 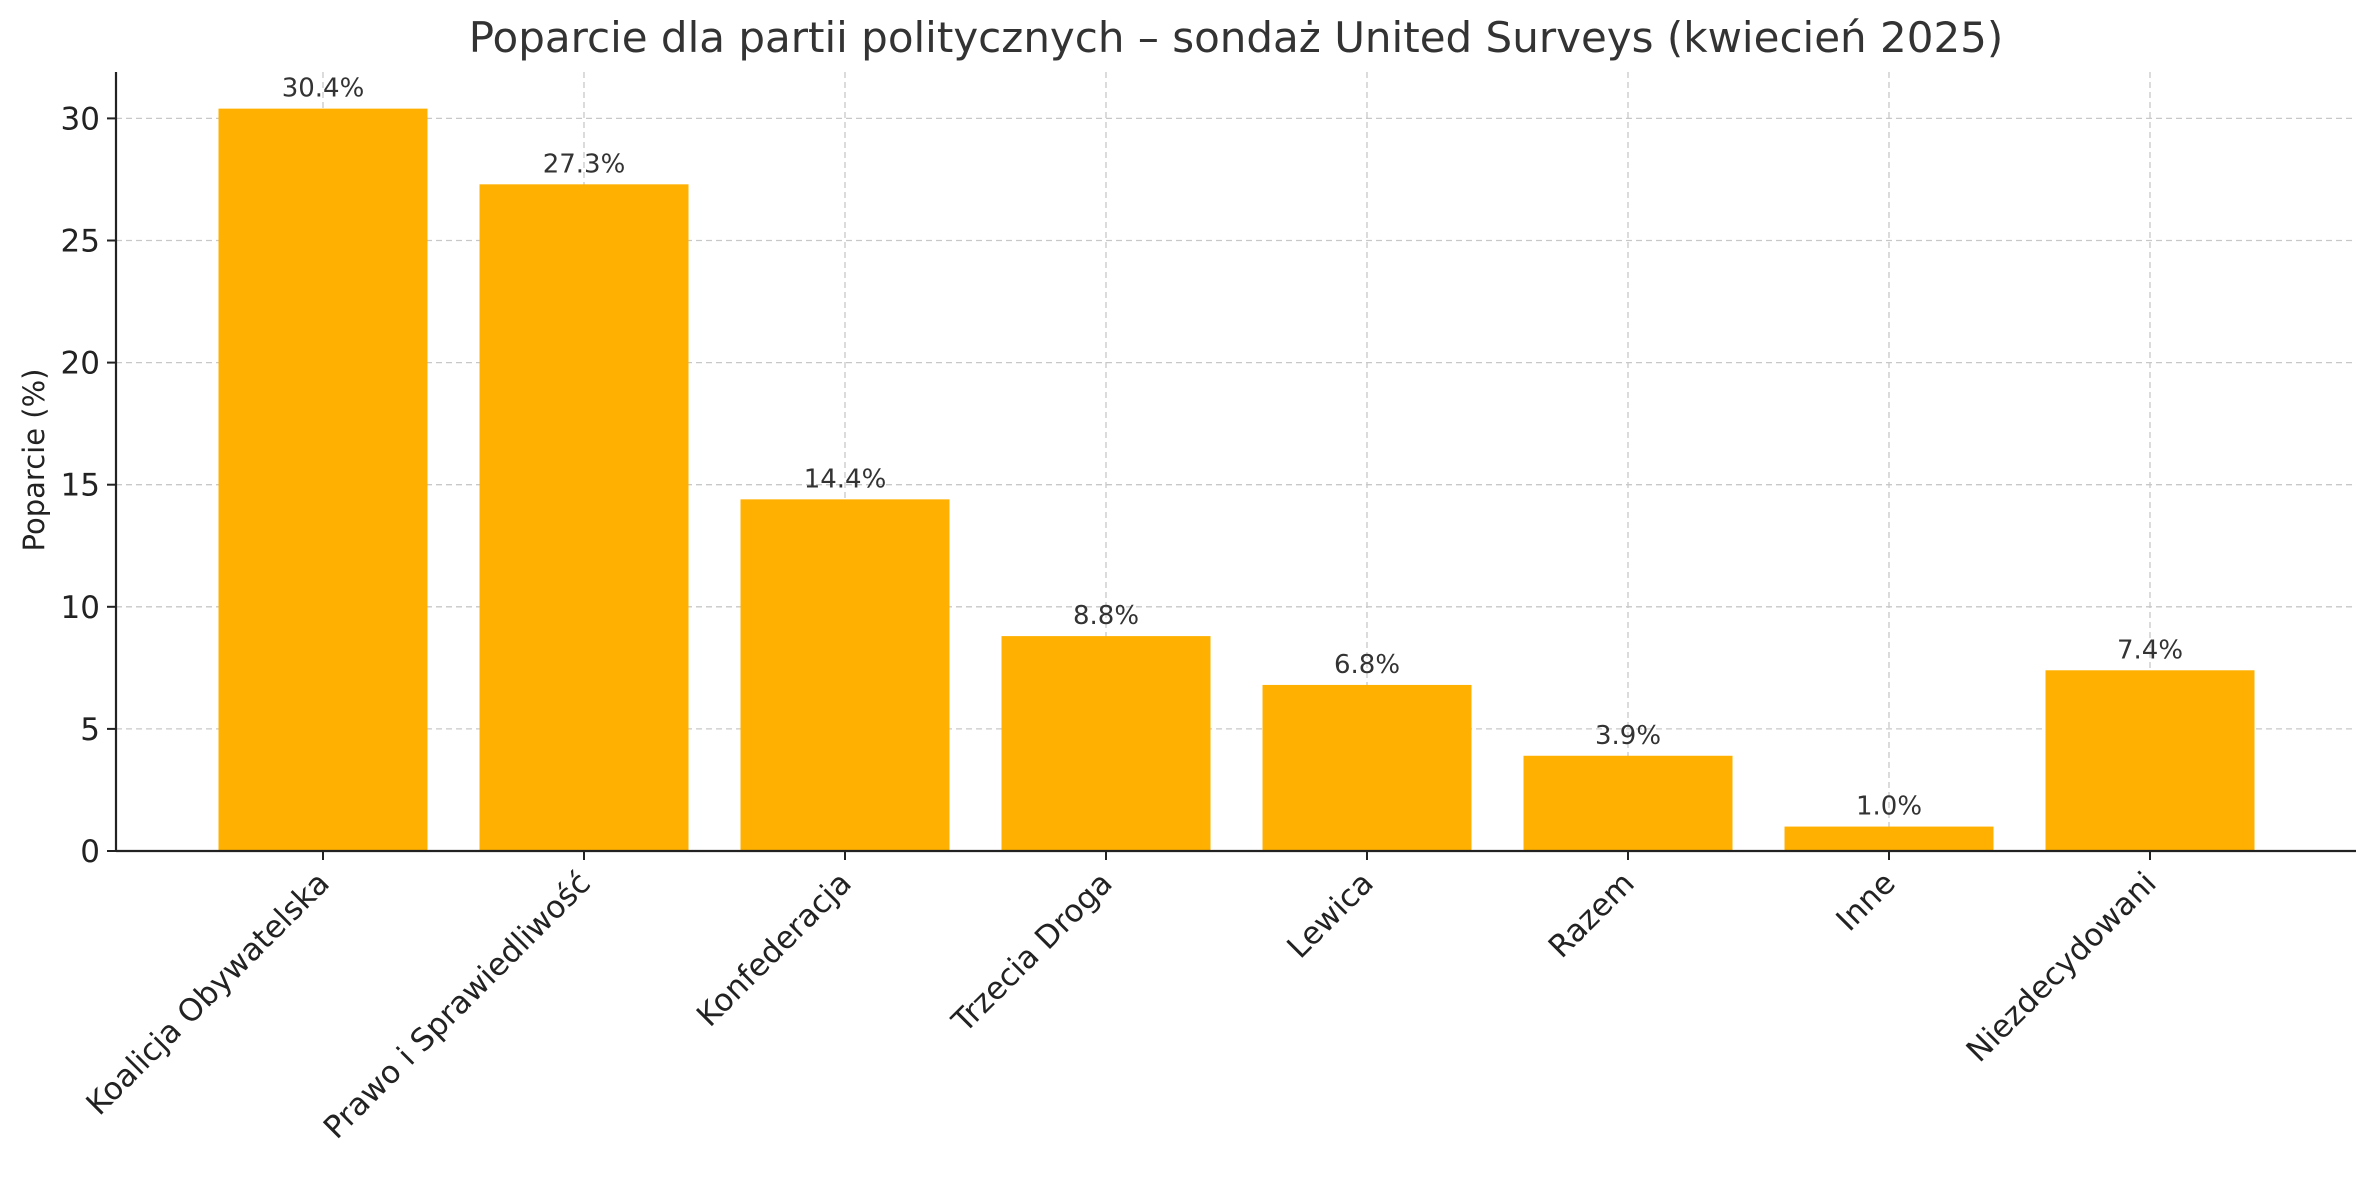 What do you see at coordinates (90, 852) in the screenshot?
I see `y-tick-label: 0` at bounding box center [90, 852].